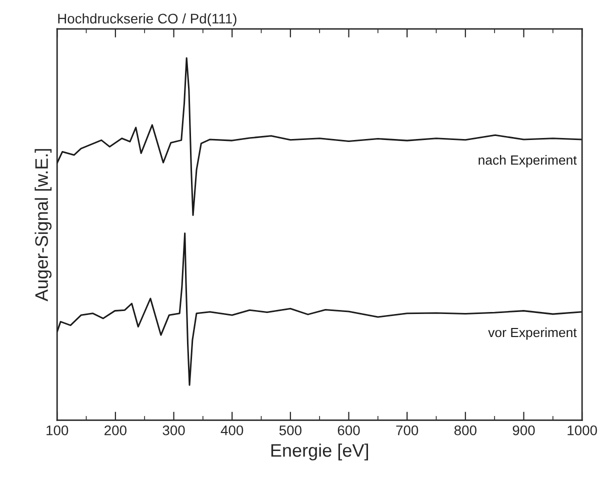 The width and height of the screenshot is (614, 483). What do you see at coordinates (532, 333) in the screenshot?
I see `series-label: vor Experiment` at bounding box center [532, 333].